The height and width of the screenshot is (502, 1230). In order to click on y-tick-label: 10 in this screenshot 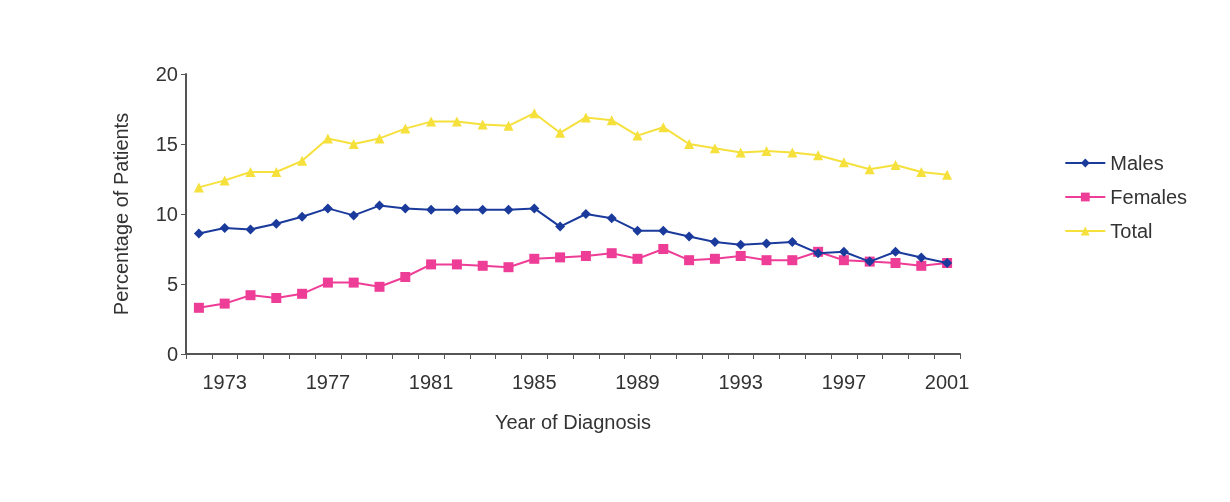, I will do `click(166, 214)`.